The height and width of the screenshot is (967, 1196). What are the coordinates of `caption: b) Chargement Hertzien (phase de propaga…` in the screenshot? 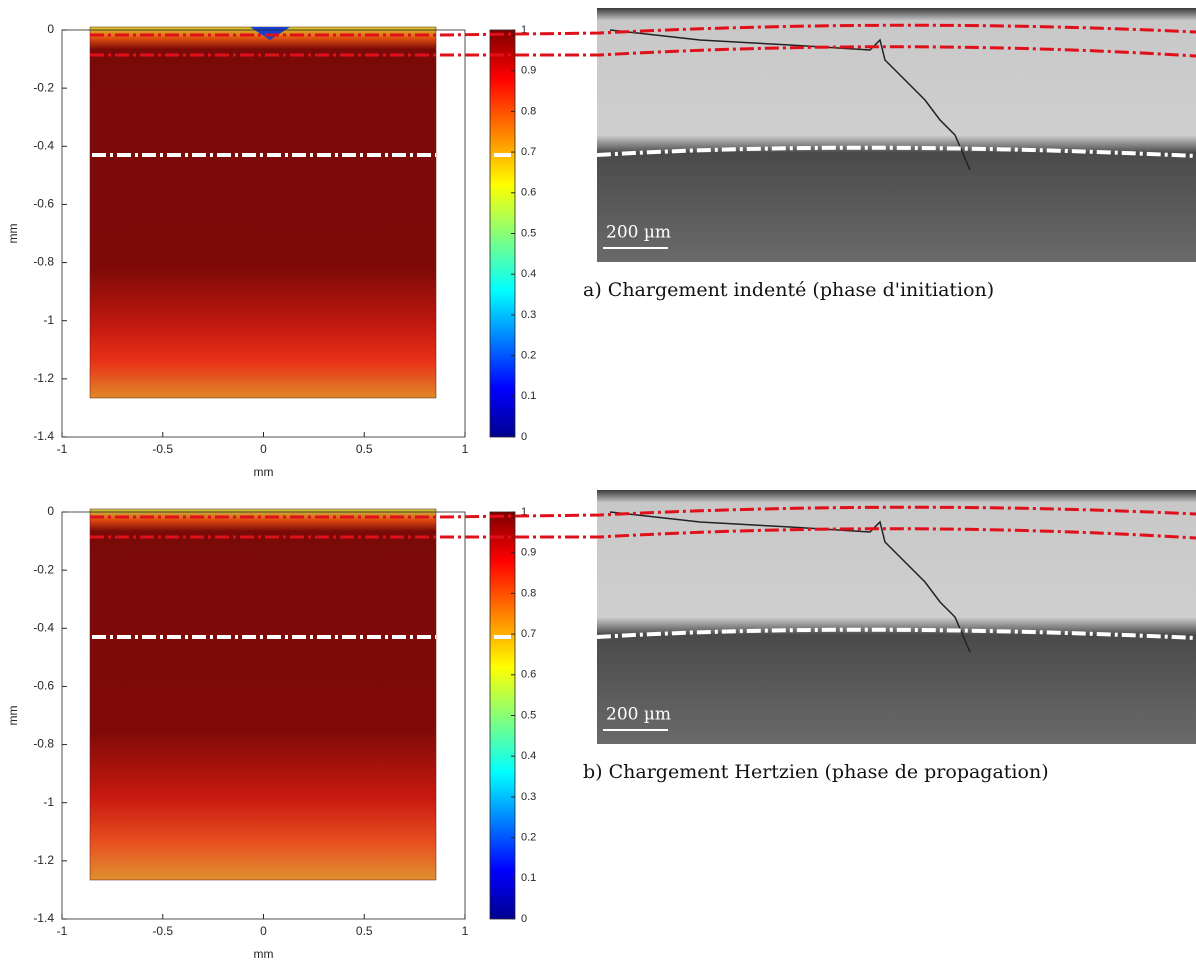 It's located at (816, 772).